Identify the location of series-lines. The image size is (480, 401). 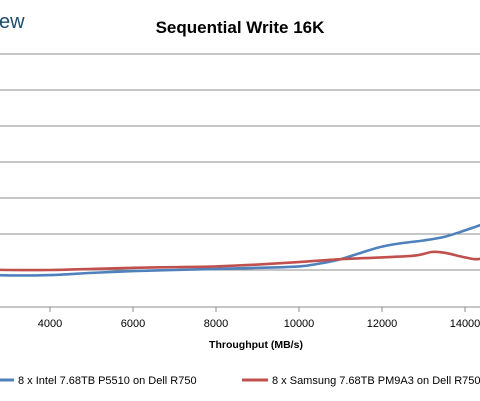
(240, 250).